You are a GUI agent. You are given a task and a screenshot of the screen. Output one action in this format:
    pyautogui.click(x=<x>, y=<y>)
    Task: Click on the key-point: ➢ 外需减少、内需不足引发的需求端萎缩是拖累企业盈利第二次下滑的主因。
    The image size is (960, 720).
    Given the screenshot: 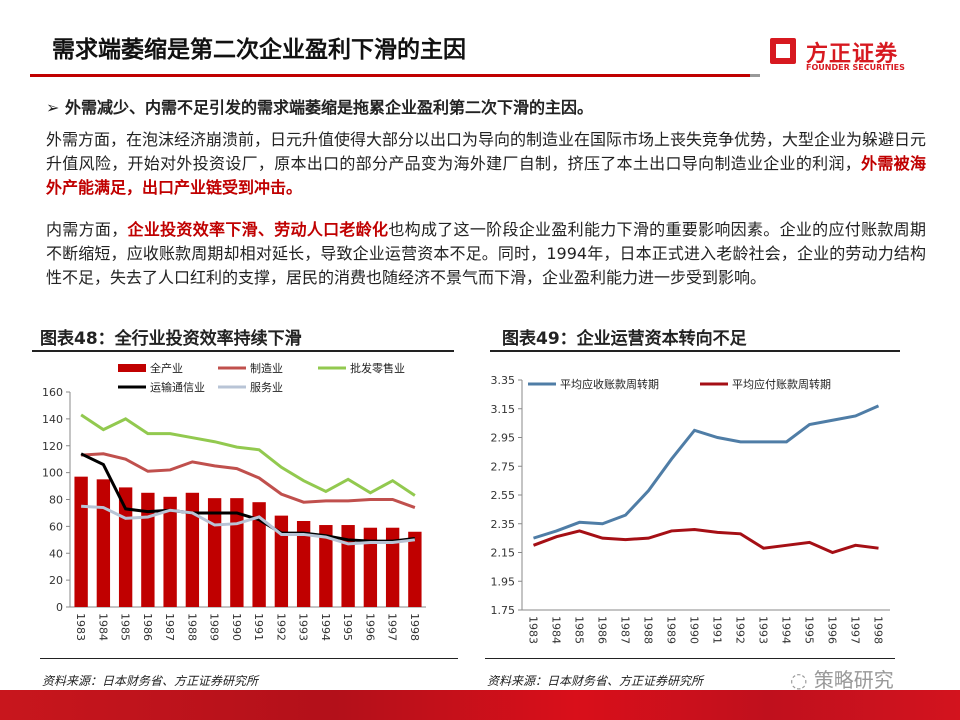 What is the action you would take?
    pyautogui.click(x=319, y=106)
    